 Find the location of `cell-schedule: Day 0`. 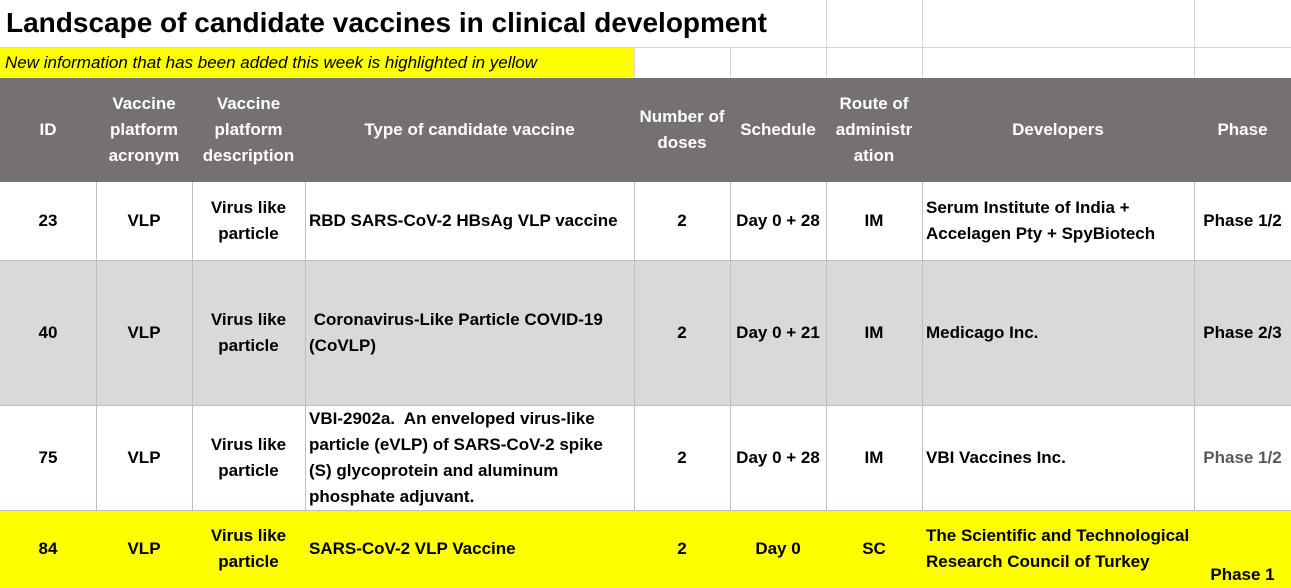

cell-schedule: Day 0 is located at coordinates (778, 548).